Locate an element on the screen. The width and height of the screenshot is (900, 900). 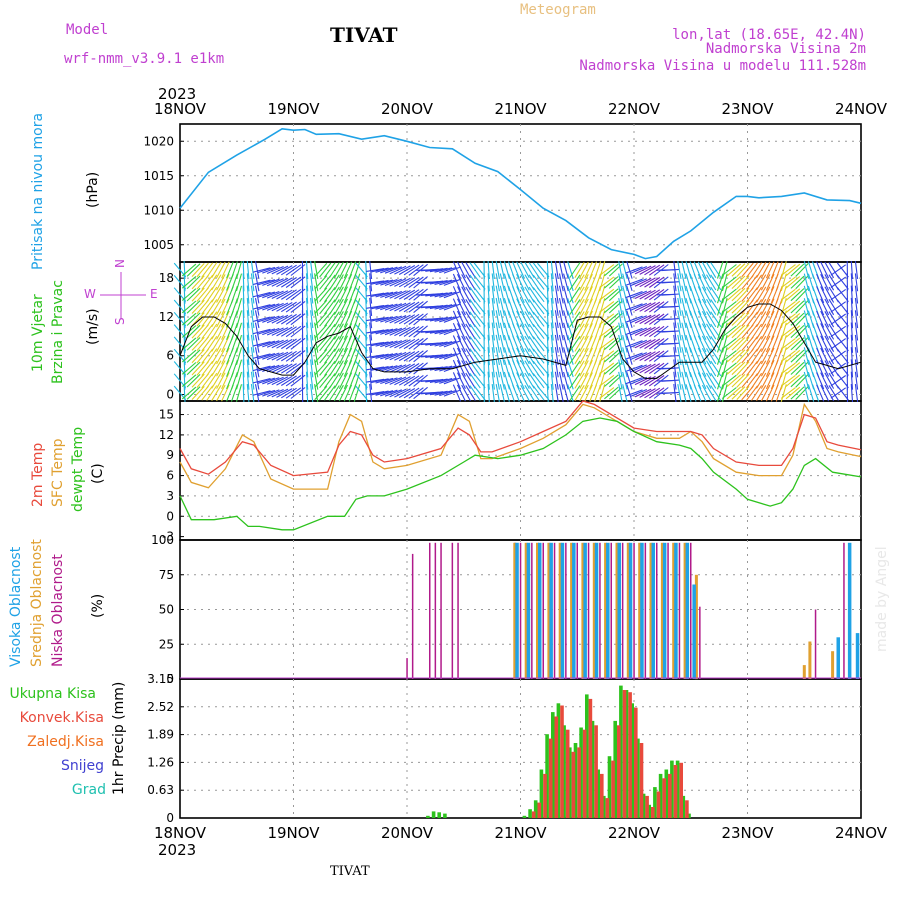
meteogram-heading: Meteogram is located at coordinates (558, 10).